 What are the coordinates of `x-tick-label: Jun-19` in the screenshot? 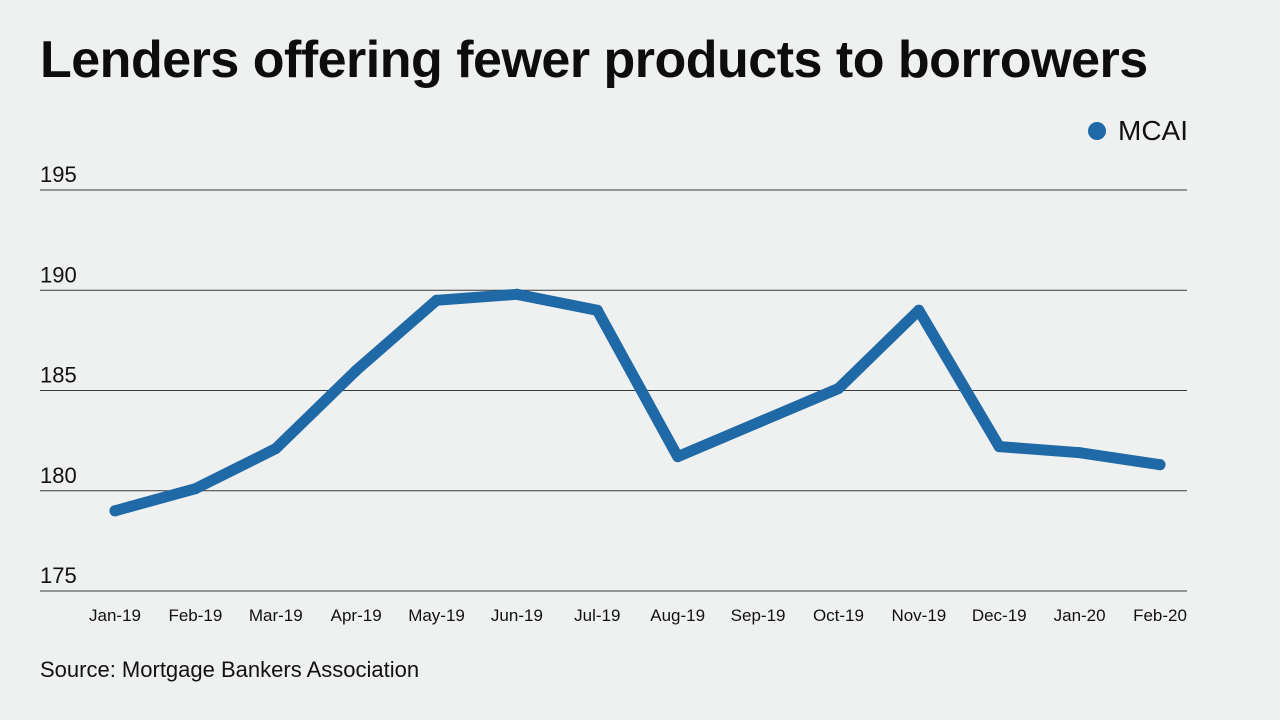 It's located at (517, 615).